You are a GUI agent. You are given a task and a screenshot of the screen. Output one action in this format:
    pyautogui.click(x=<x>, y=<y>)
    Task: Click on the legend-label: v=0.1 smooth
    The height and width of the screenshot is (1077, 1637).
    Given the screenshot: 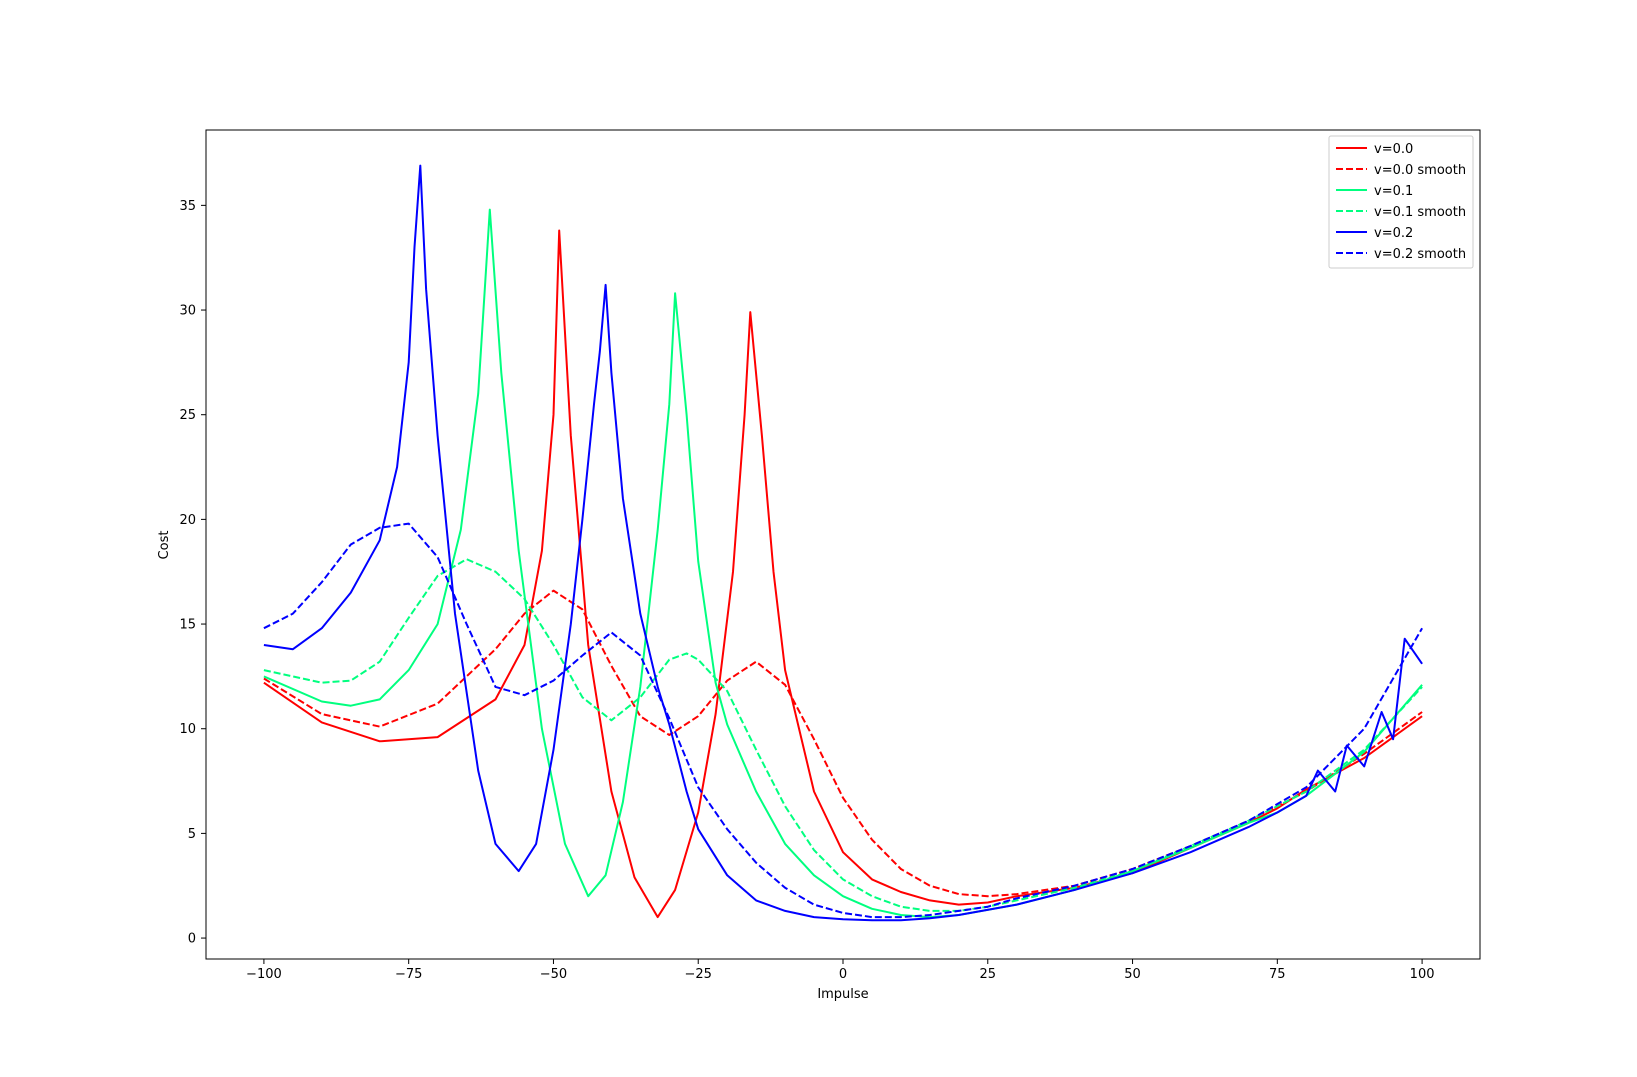 What is the action you would take?
    pyautogui.click(x=1420, y=212)
    